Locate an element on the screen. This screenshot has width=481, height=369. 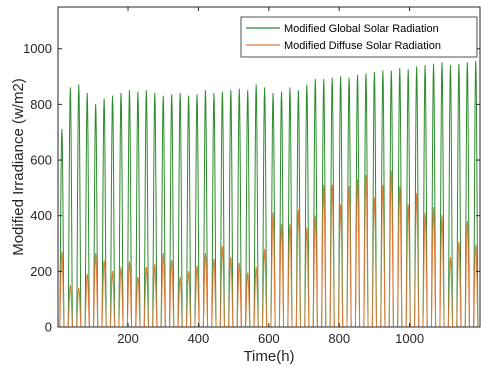
y-axis-label: Modified Irradiance (w/m2) is located at coordinates (18, 167).